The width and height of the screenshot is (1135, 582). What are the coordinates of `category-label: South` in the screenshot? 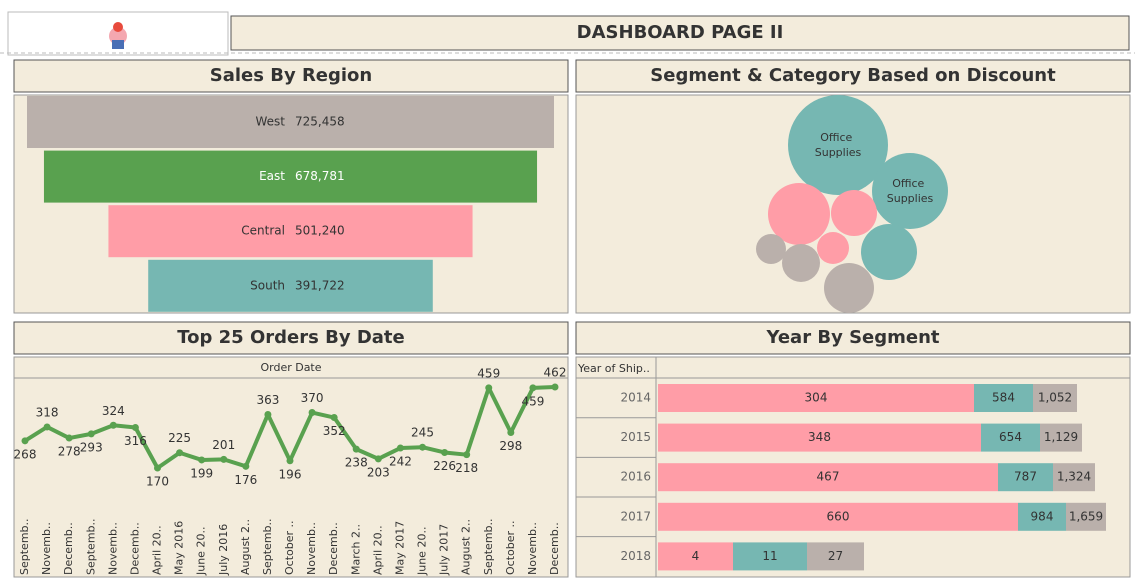 It's located at (267, 285).